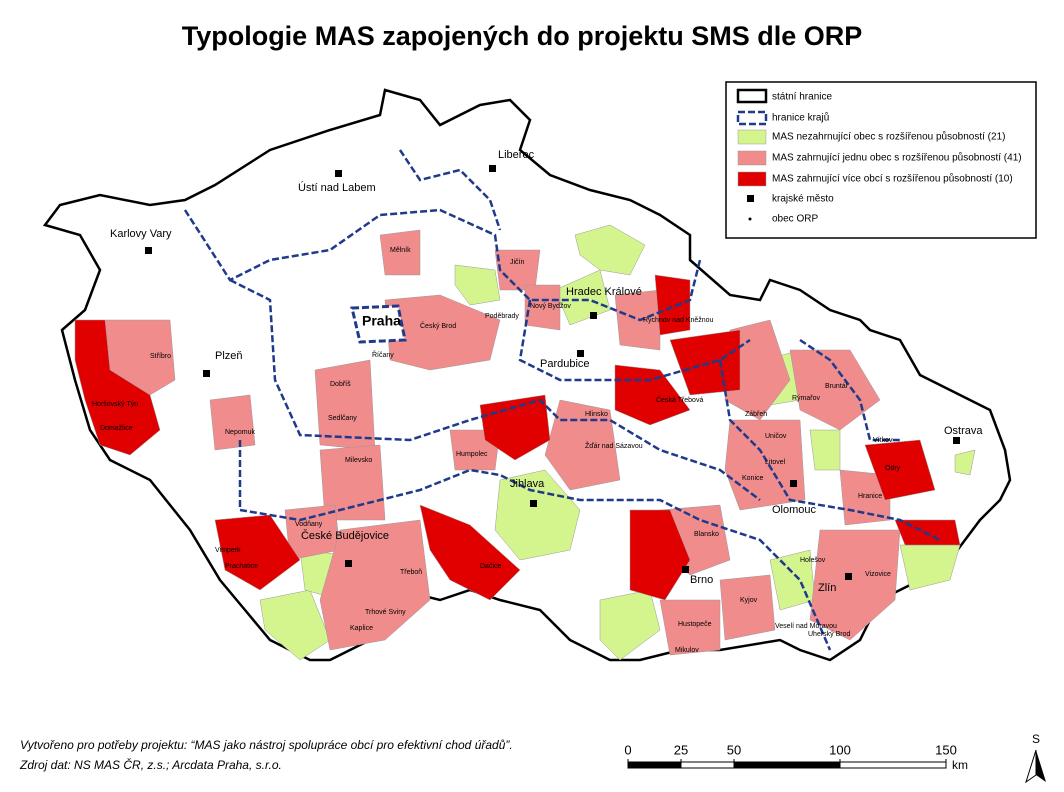 Image resolution: width=1064 pixels, height=792 pixels. Describe the element at coordinates (309, 524) in the screenshot. I see `orp-label: Vodňany` at that location.